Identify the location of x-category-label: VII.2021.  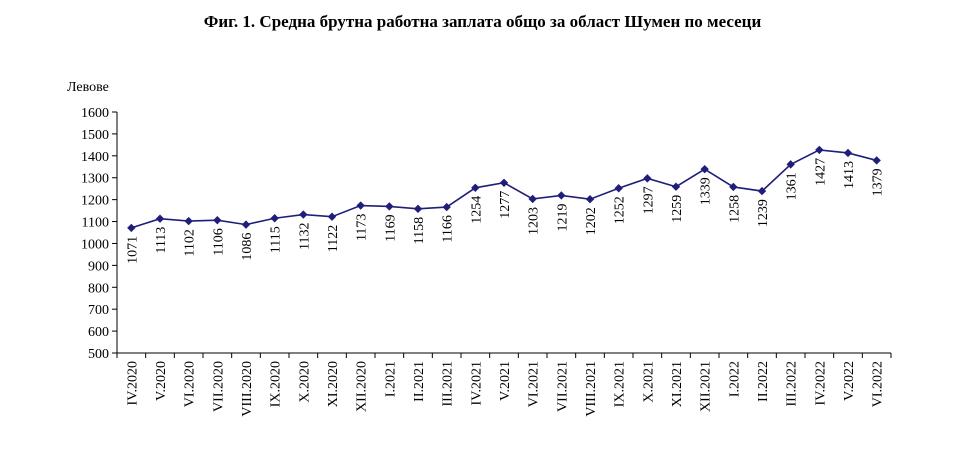
(562, 386).